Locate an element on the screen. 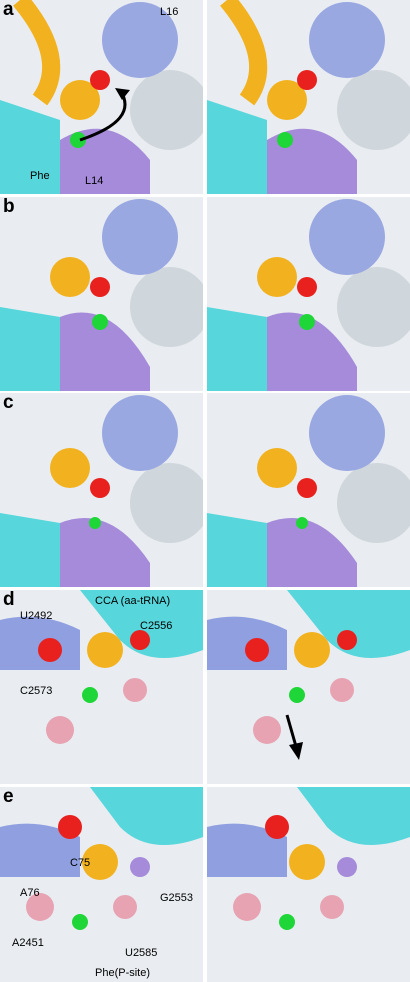  label-u2585: U2585 is located at coordinates (141, 953).